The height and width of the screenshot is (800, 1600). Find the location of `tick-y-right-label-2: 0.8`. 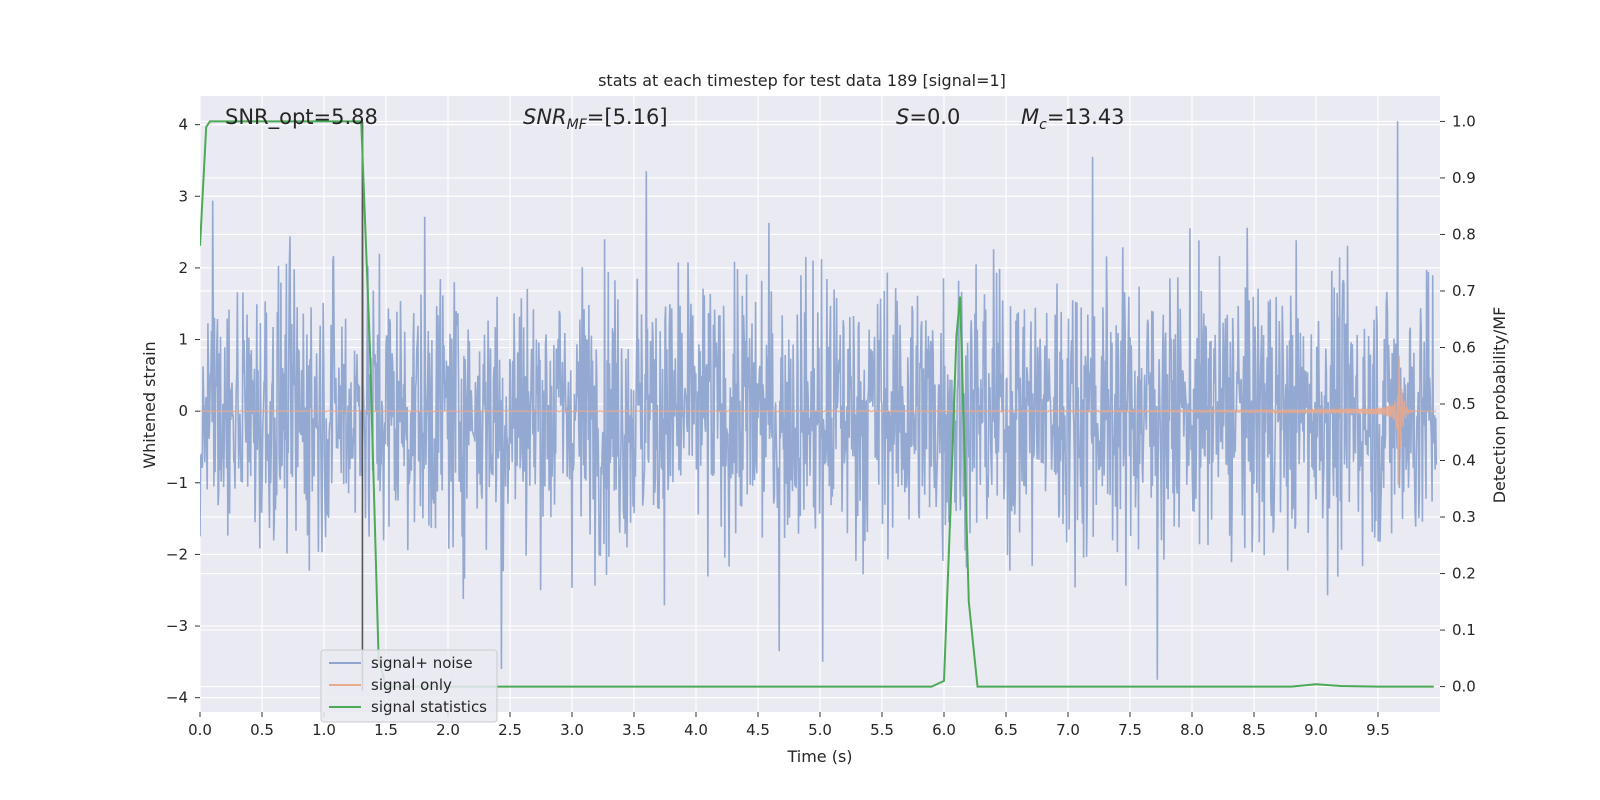

tick-y-right-label-2: 0.8 is located at coordinates (1464, 234).